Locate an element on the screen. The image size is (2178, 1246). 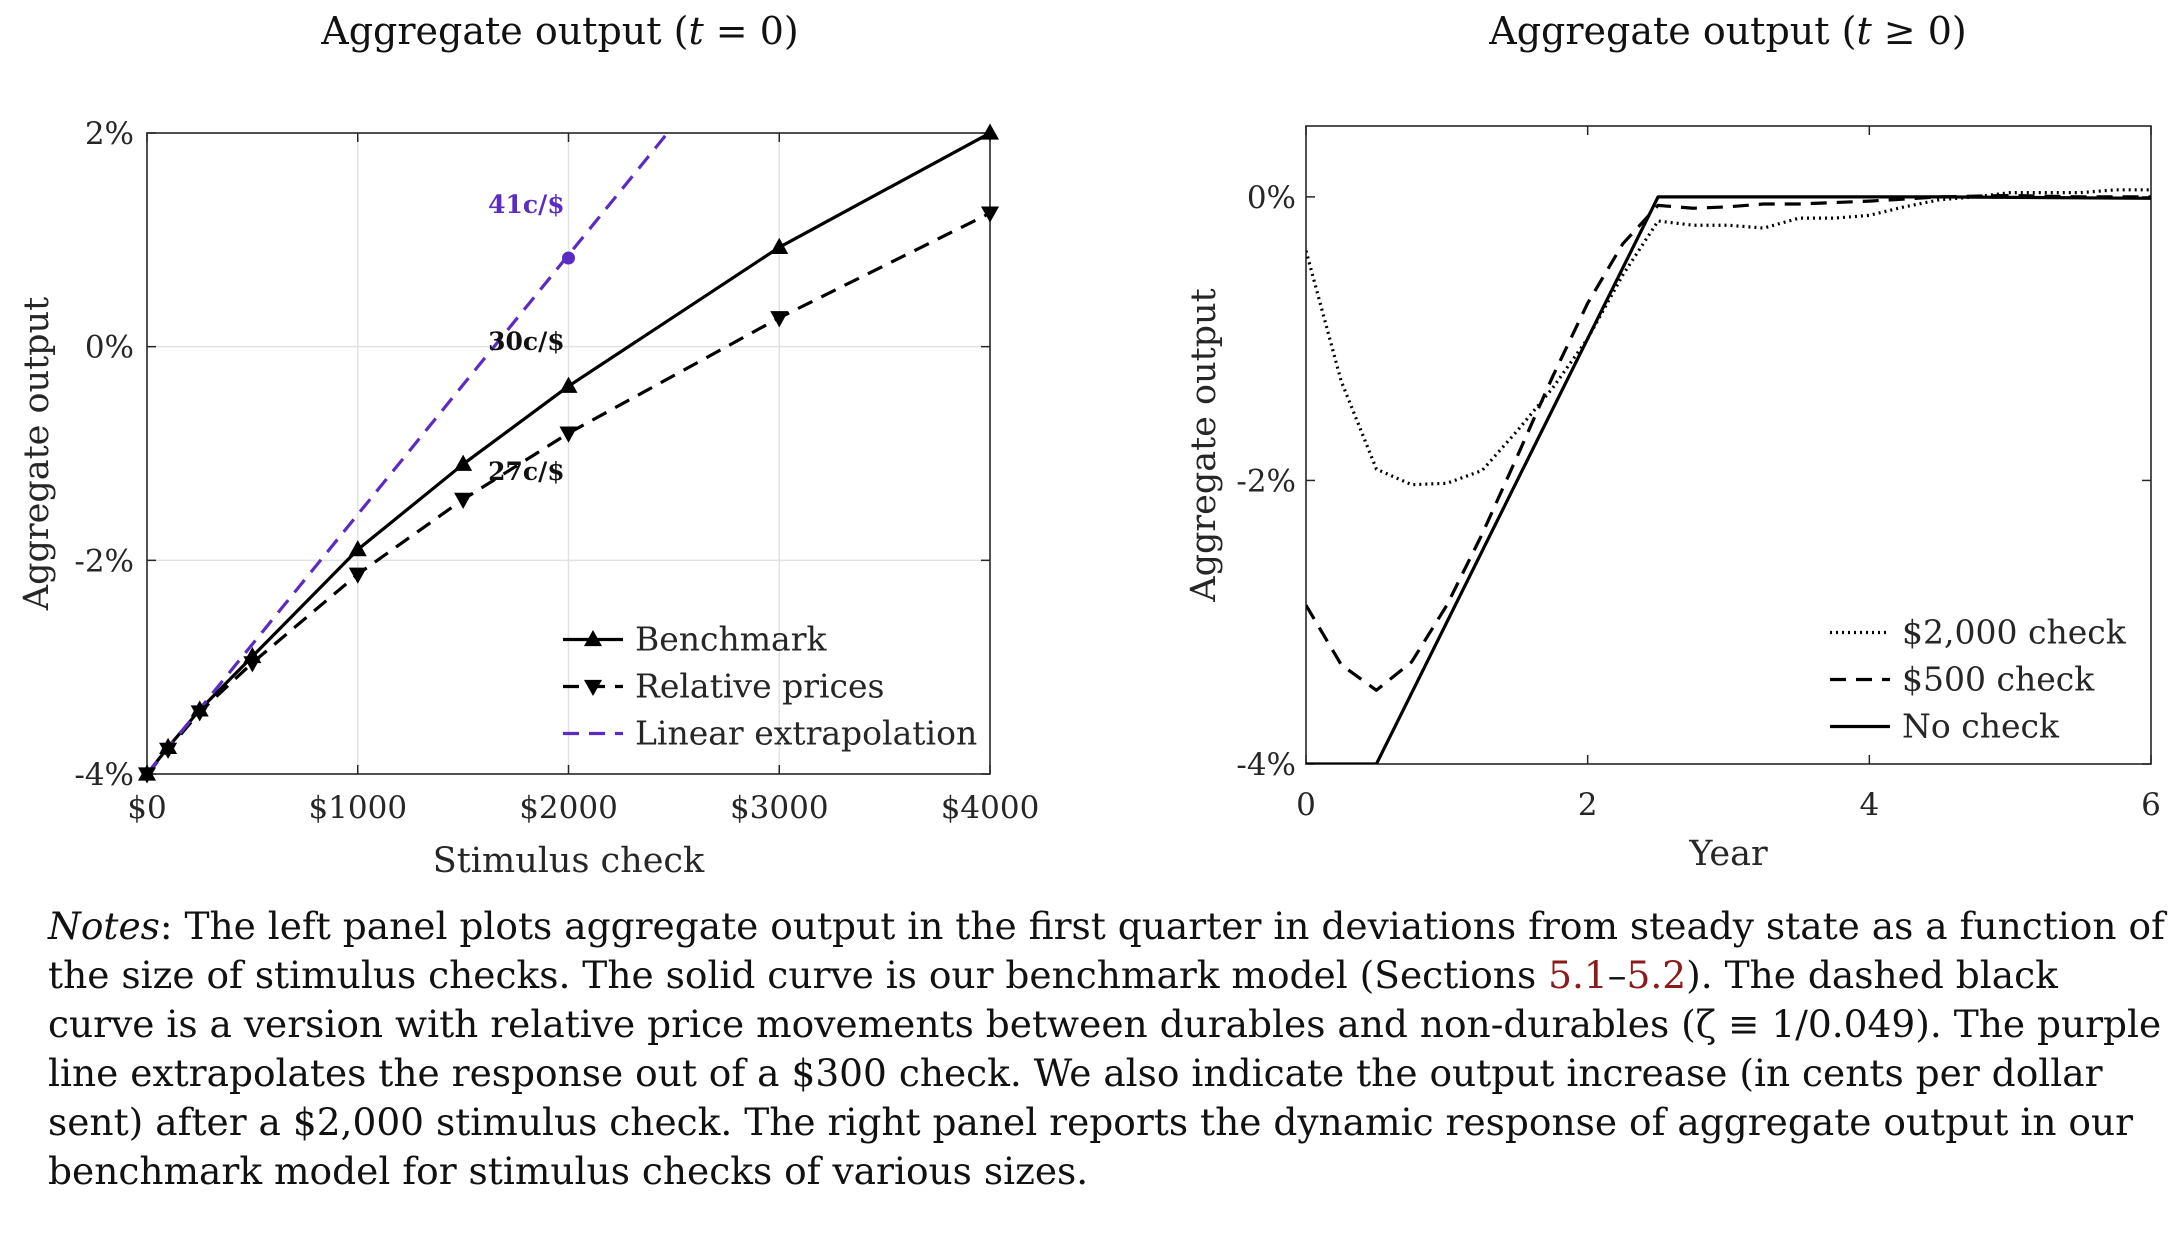
legend-marker-benchmark is located at coordinates (593, 638).